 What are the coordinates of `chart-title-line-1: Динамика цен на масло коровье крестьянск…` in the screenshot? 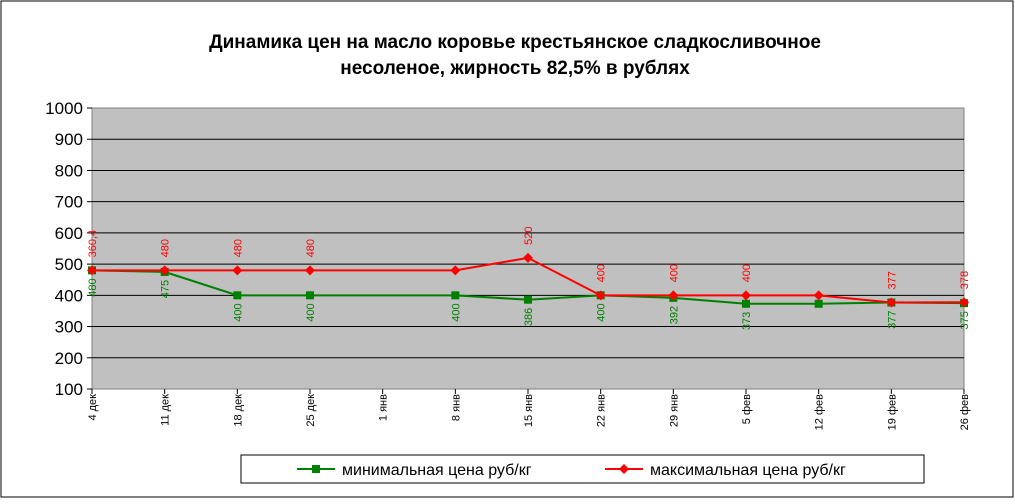 It's located at (515, 42).